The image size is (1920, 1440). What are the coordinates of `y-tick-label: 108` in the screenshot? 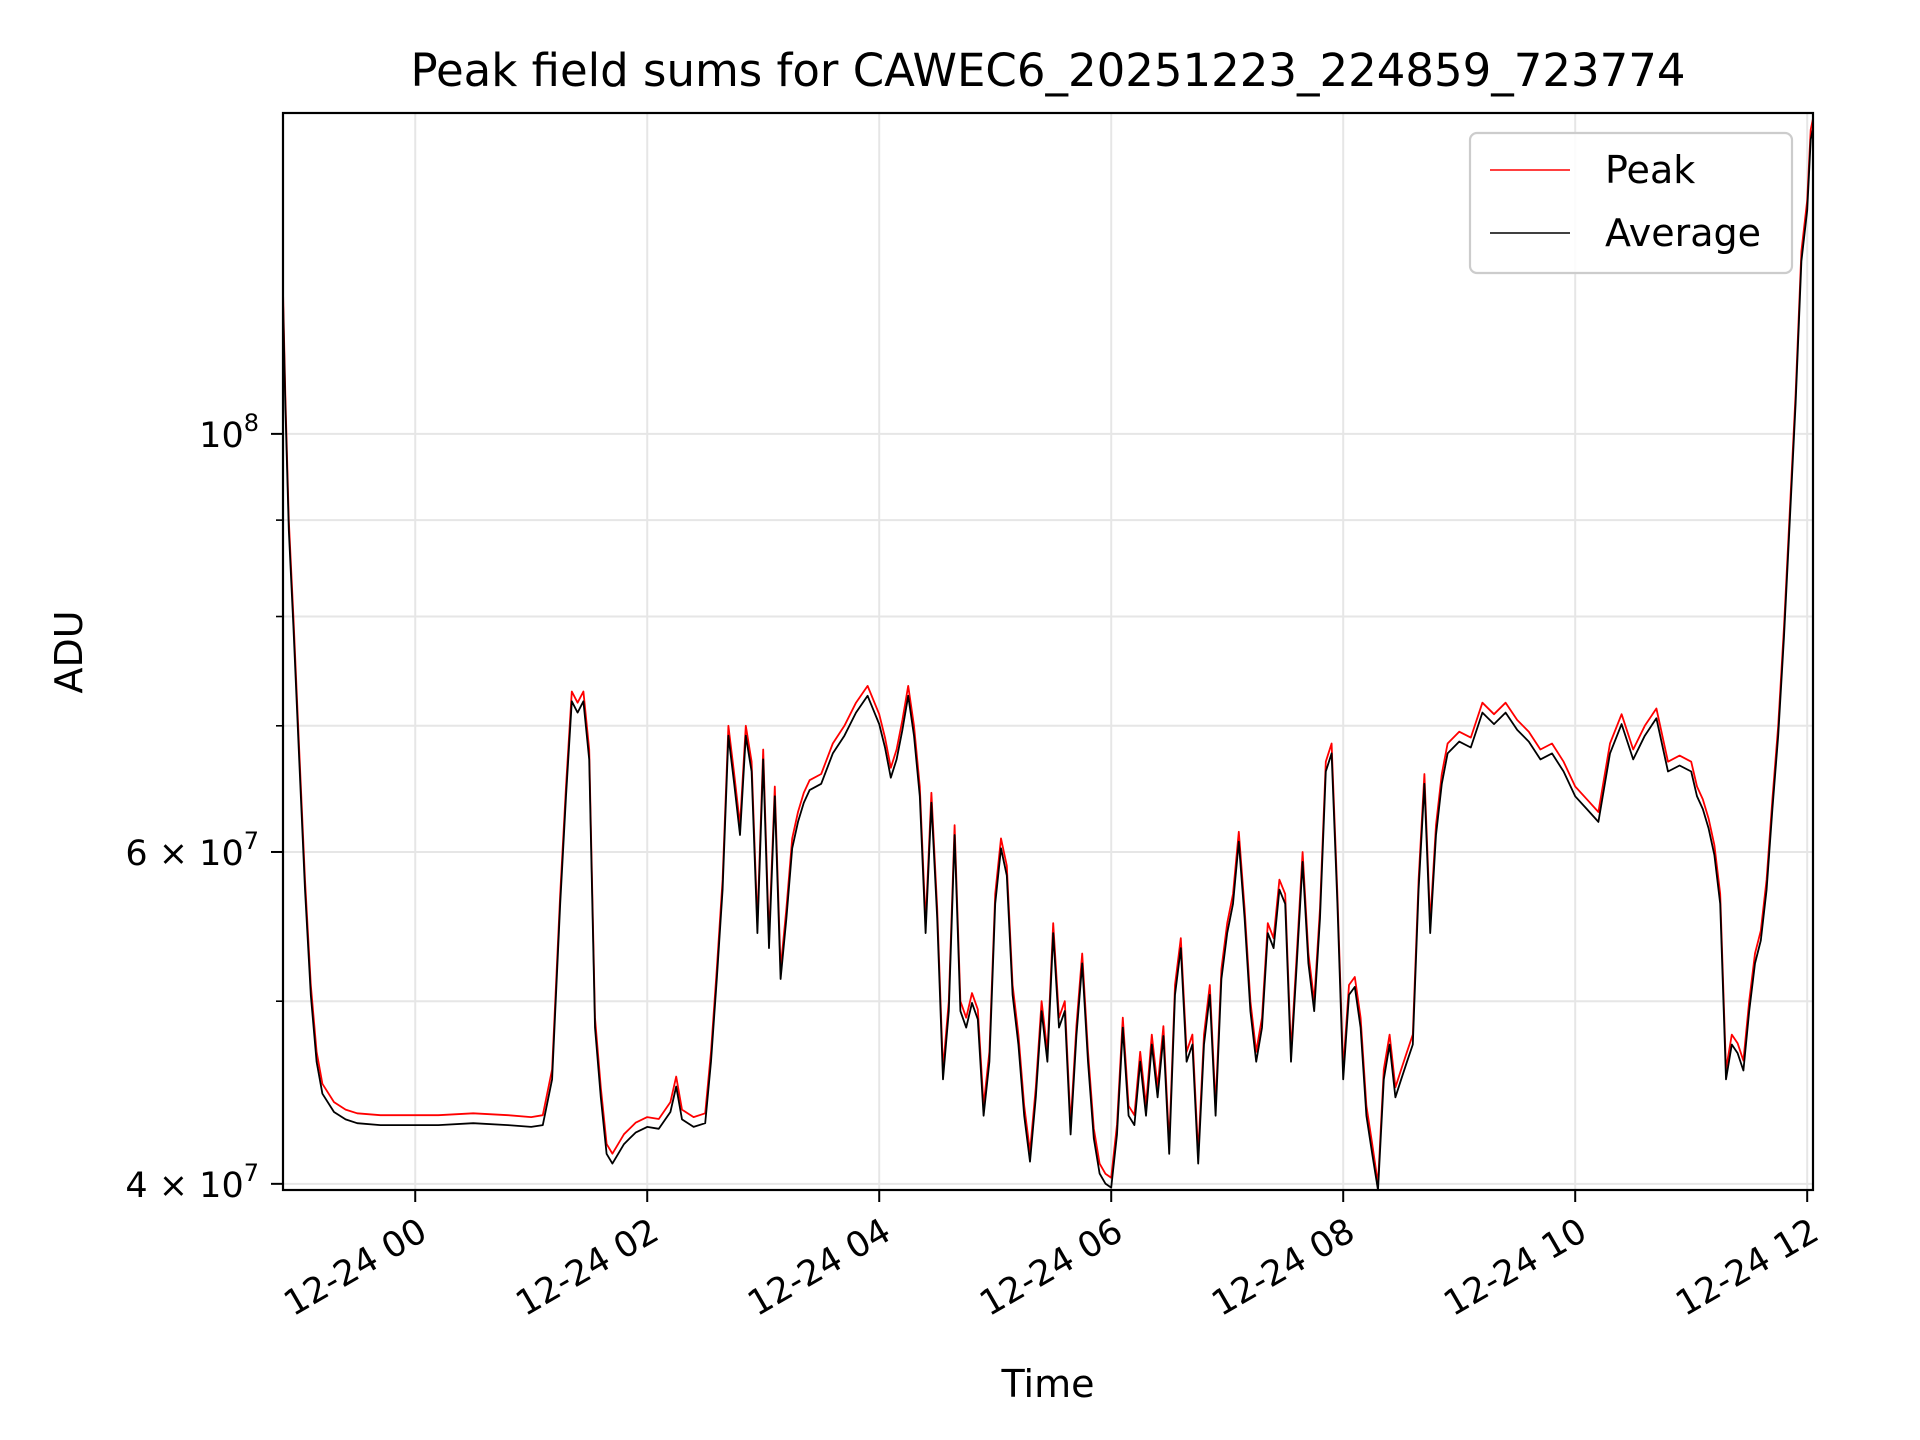 It's located at (229, 432).